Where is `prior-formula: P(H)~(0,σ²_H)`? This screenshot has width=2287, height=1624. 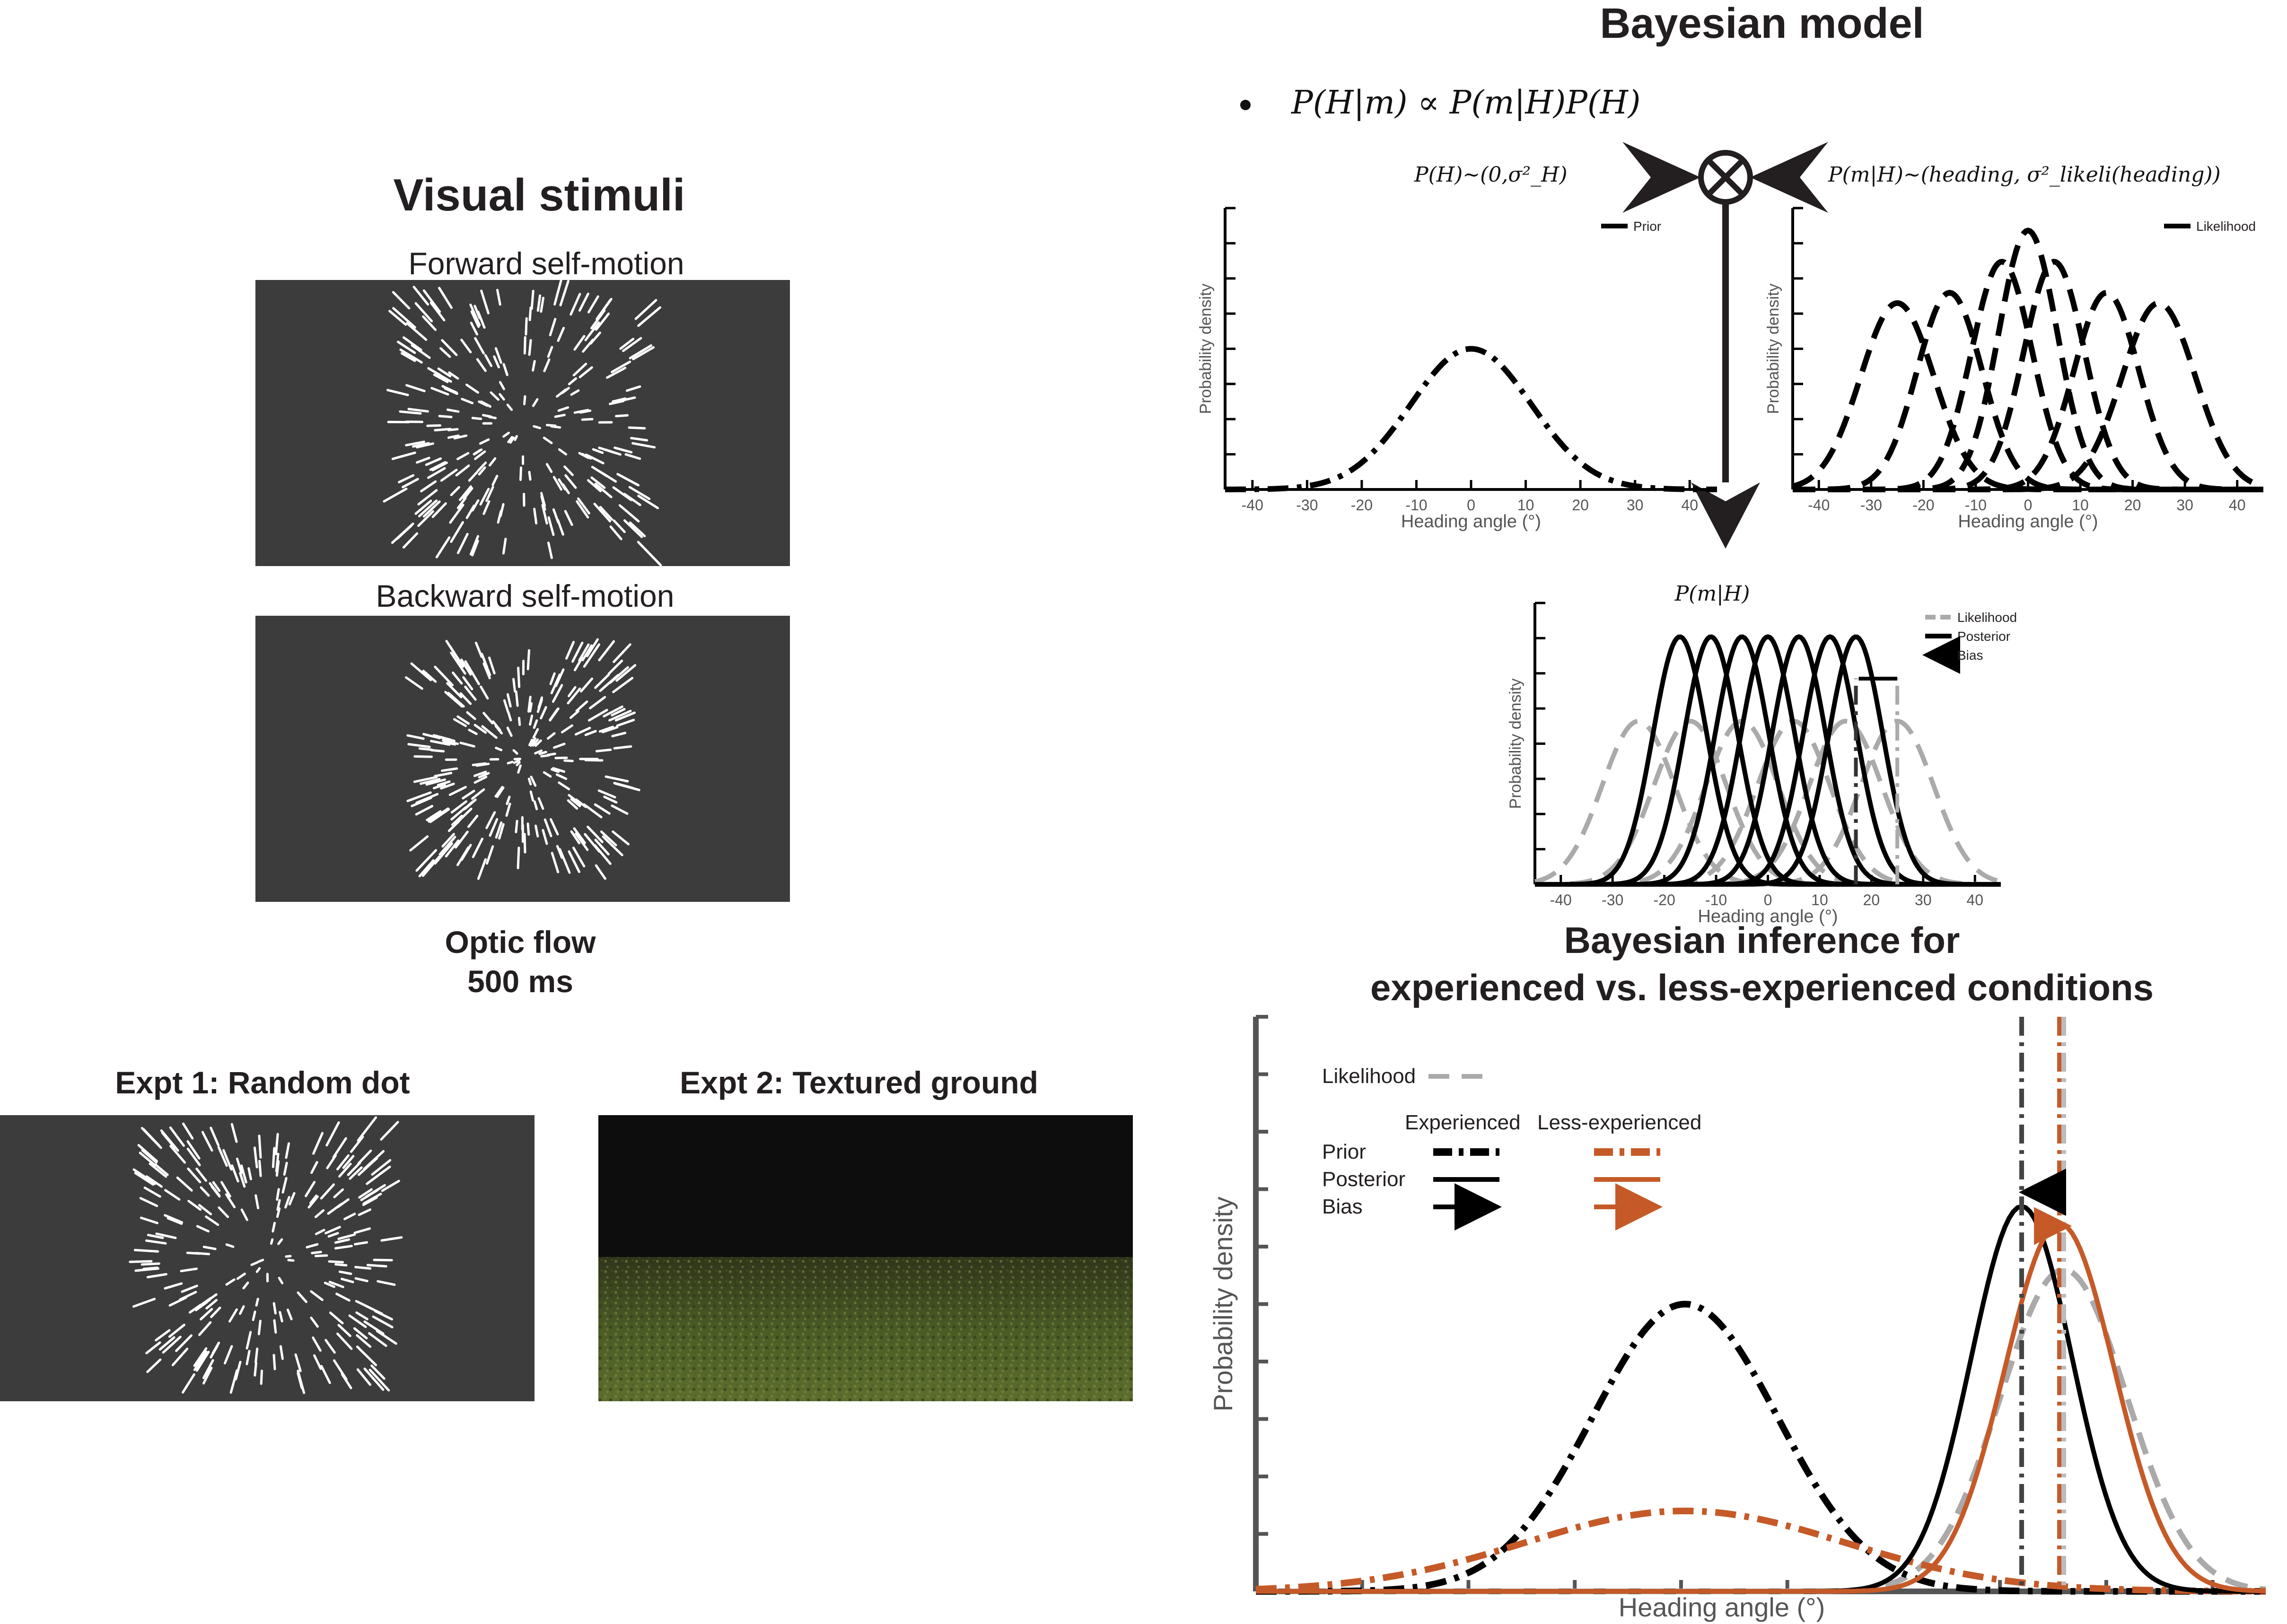 prior-formula: P(H)~(0,σ²_H) is located at coordinates (1491, 175).